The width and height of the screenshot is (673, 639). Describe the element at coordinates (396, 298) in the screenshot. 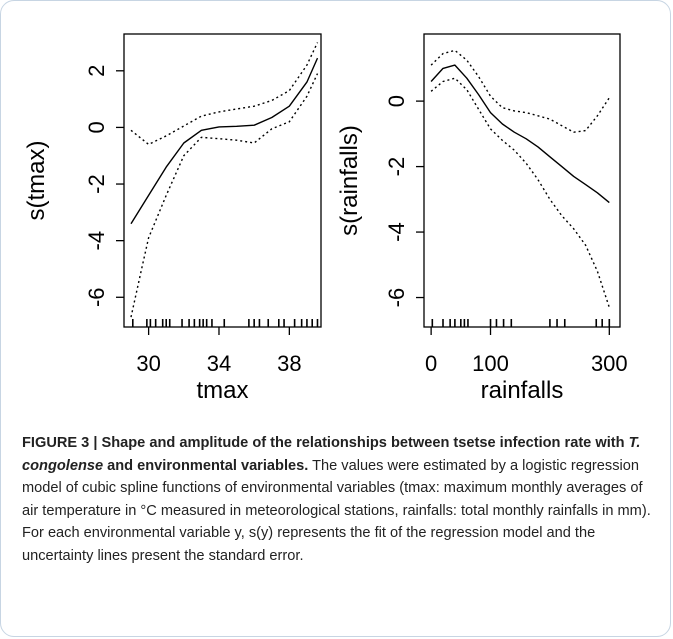

I see `plot-2-ytick-label: -6` at that location.